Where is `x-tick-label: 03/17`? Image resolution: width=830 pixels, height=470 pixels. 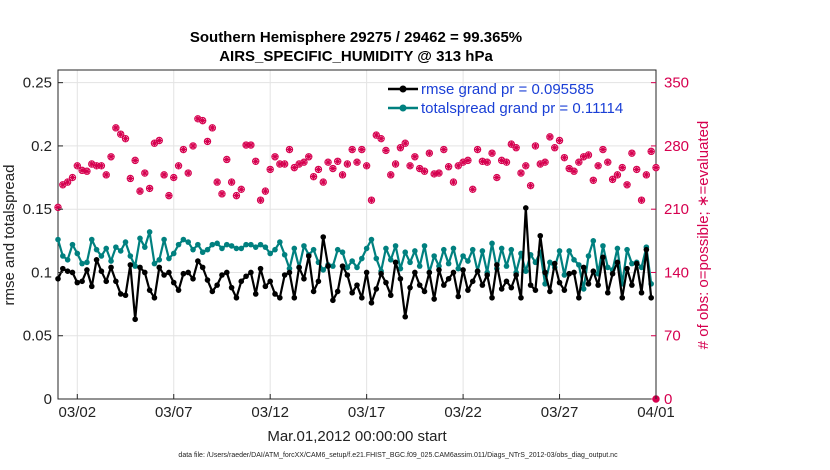
x-tick-label: 03/17 is located at coordinates (367, 412).